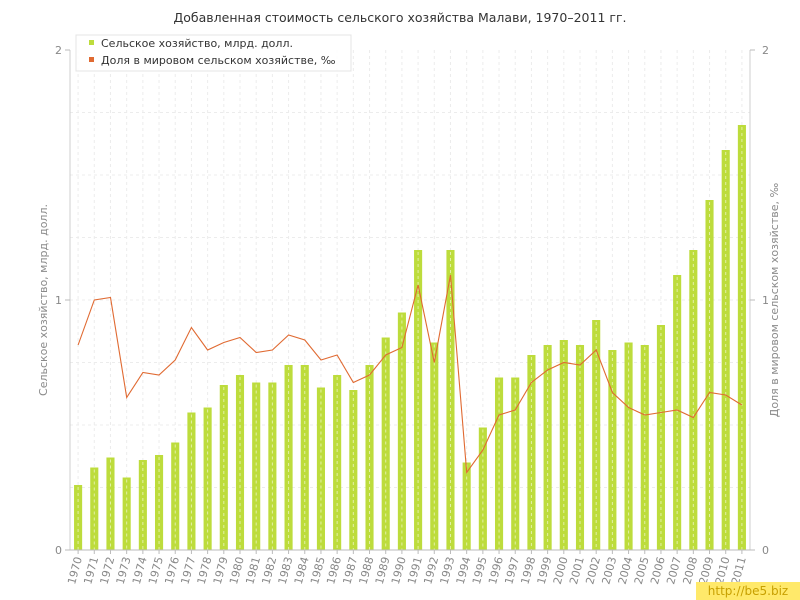 This screenshot has width=800, height=600. What do you see at coordinates (58, 550) in the screenshot?
I see `y-tick-label-left: 0` at bounding box center [58, 550].